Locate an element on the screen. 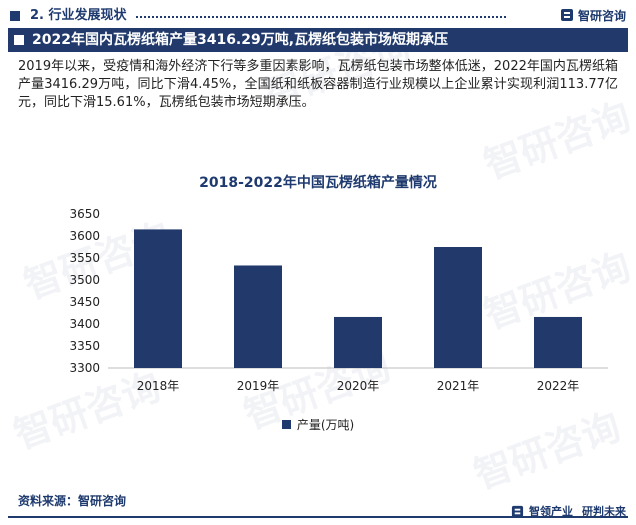  source-note: 资料来源：智研咨询 is located at coordinates (72, 501).